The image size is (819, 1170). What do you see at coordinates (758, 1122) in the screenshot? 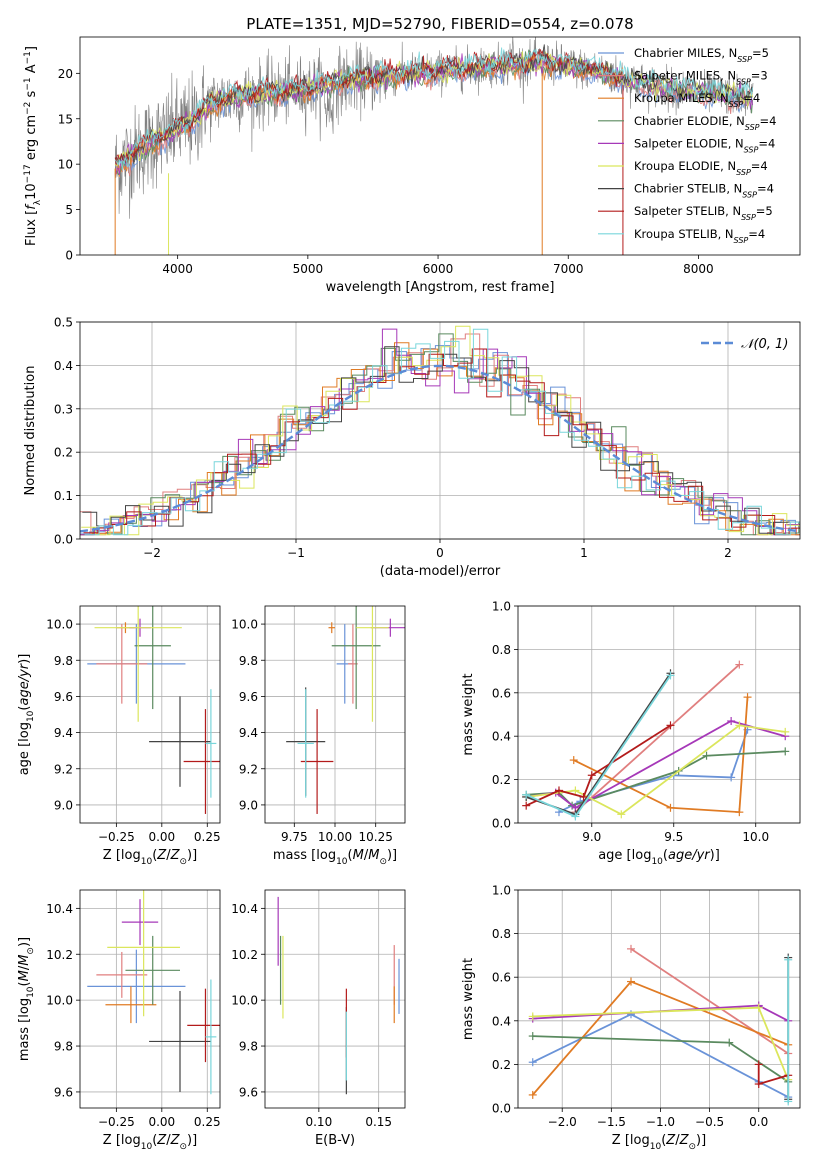
I see `massweight_vs_Z-xtick-label: 0.0` at bounding box center [758, 1122].